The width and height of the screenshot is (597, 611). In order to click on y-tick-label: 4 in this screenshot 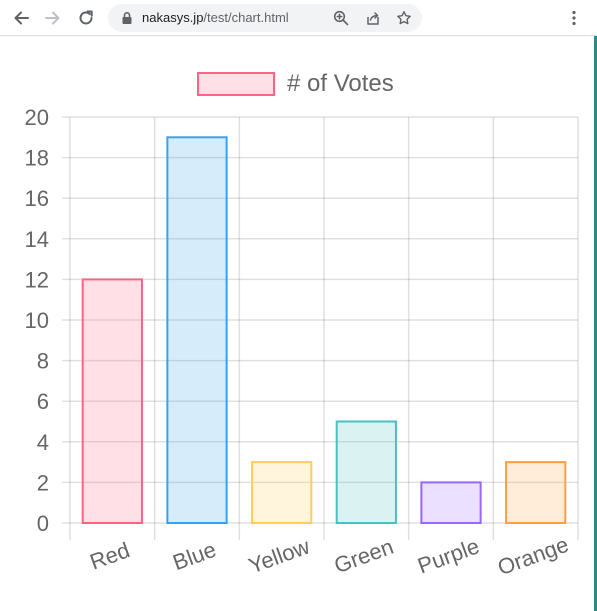, I will do `click(43, 442)`.